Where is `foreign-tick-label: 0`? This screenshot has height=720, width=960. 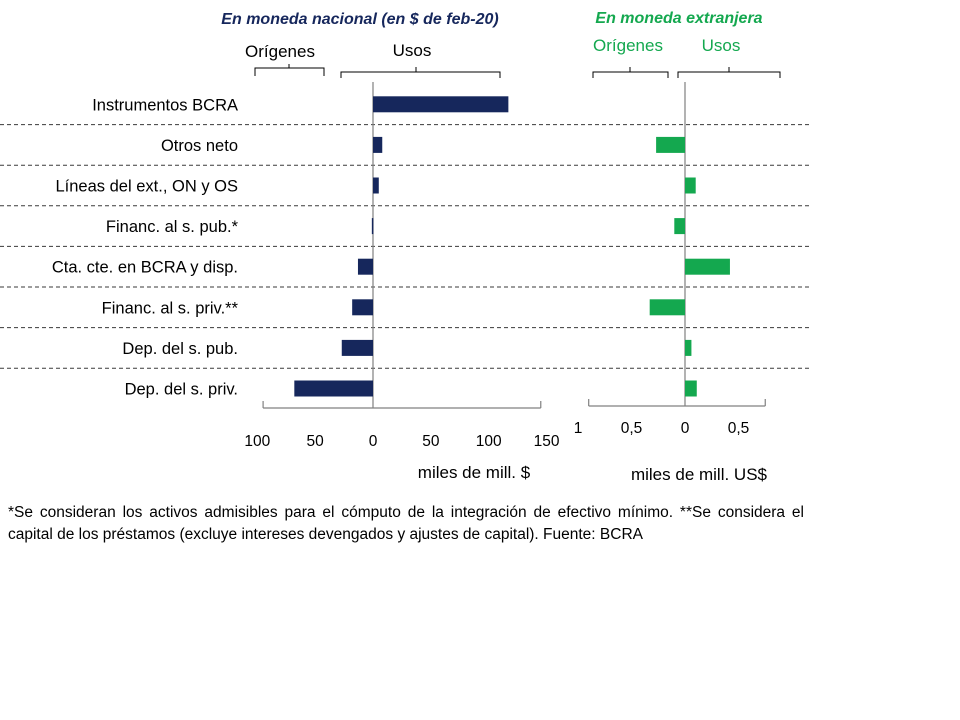
foreign-tick-label: 0 is located at coordinates (685, 428).